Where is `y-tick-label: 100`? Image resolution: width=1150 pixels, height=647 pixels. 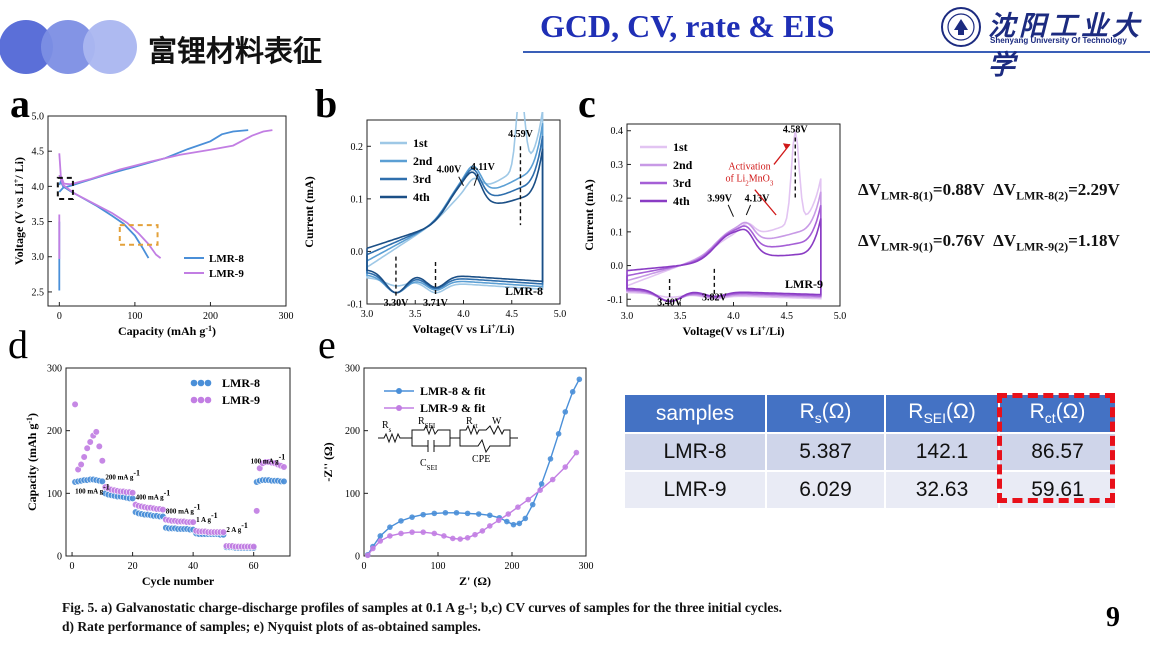
y-tick-label: 100 is located at coordinates (54, 494).